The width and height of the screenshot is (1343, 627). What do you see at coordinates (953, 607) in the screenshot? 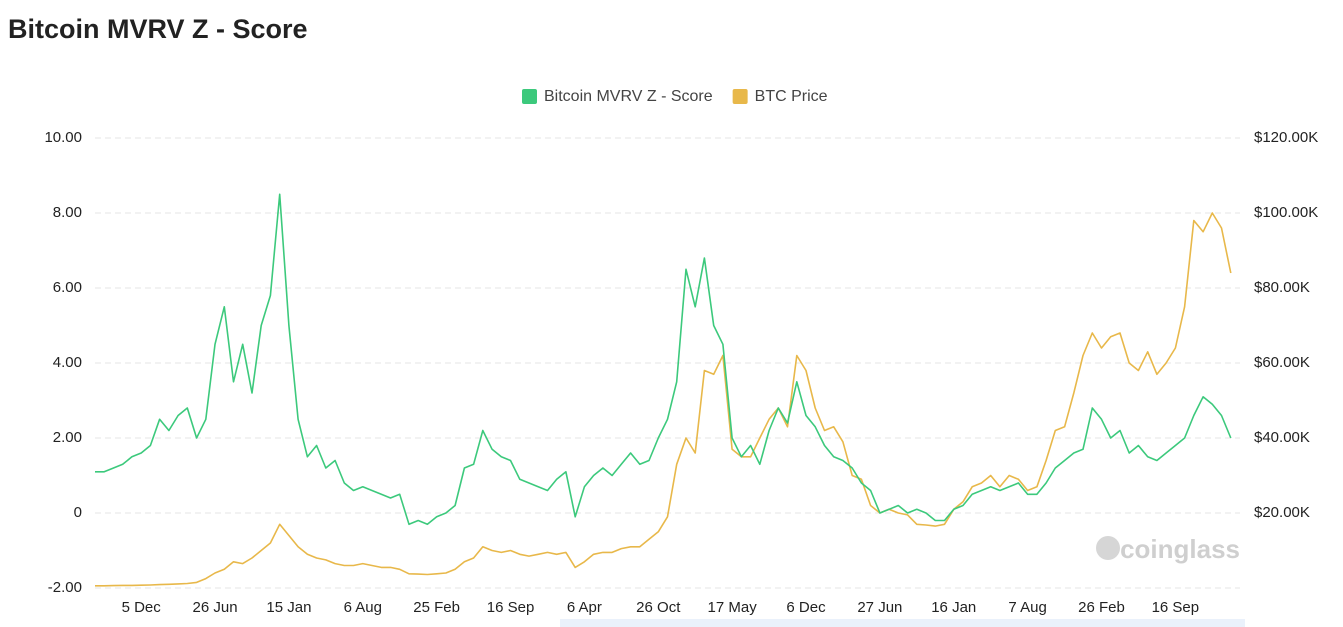
I see `x-tick-label: 16 Jan` at bounding box center [953, 607].